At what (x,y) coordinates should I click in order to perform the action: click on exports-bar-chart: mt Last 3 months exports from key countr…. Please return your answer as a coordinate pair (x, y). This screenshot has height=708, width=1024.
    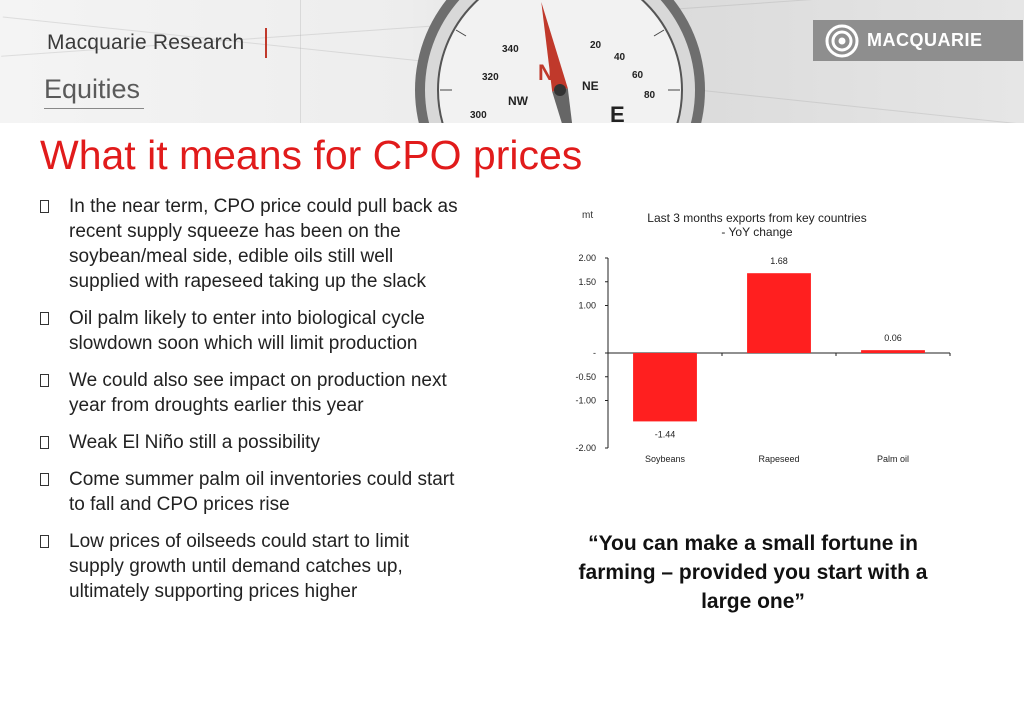
    Looking at the image, I should click on (763, 337).